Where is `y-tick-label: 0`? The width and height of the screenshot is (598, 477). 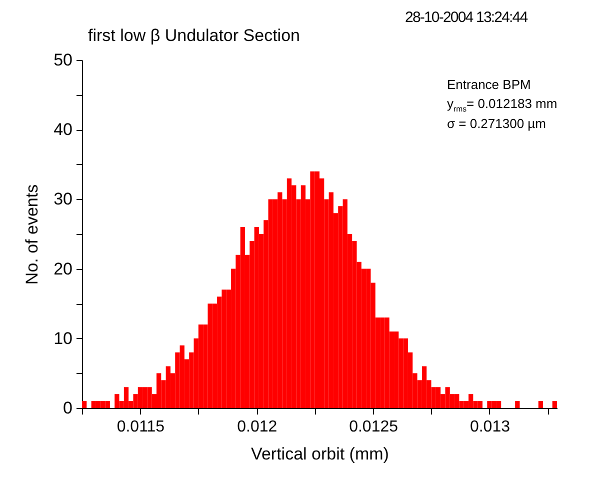 y-tick-label: 0 is located at coordinates (67, 408).